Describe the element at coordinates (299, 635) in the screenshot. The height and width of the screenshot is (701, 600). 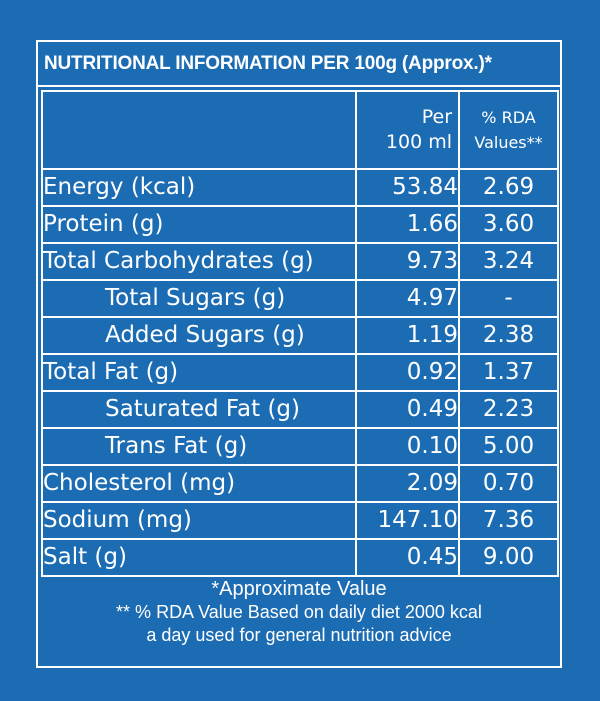
I see `footnote-rda-usage: a day used for general nutrition advice` at that location.